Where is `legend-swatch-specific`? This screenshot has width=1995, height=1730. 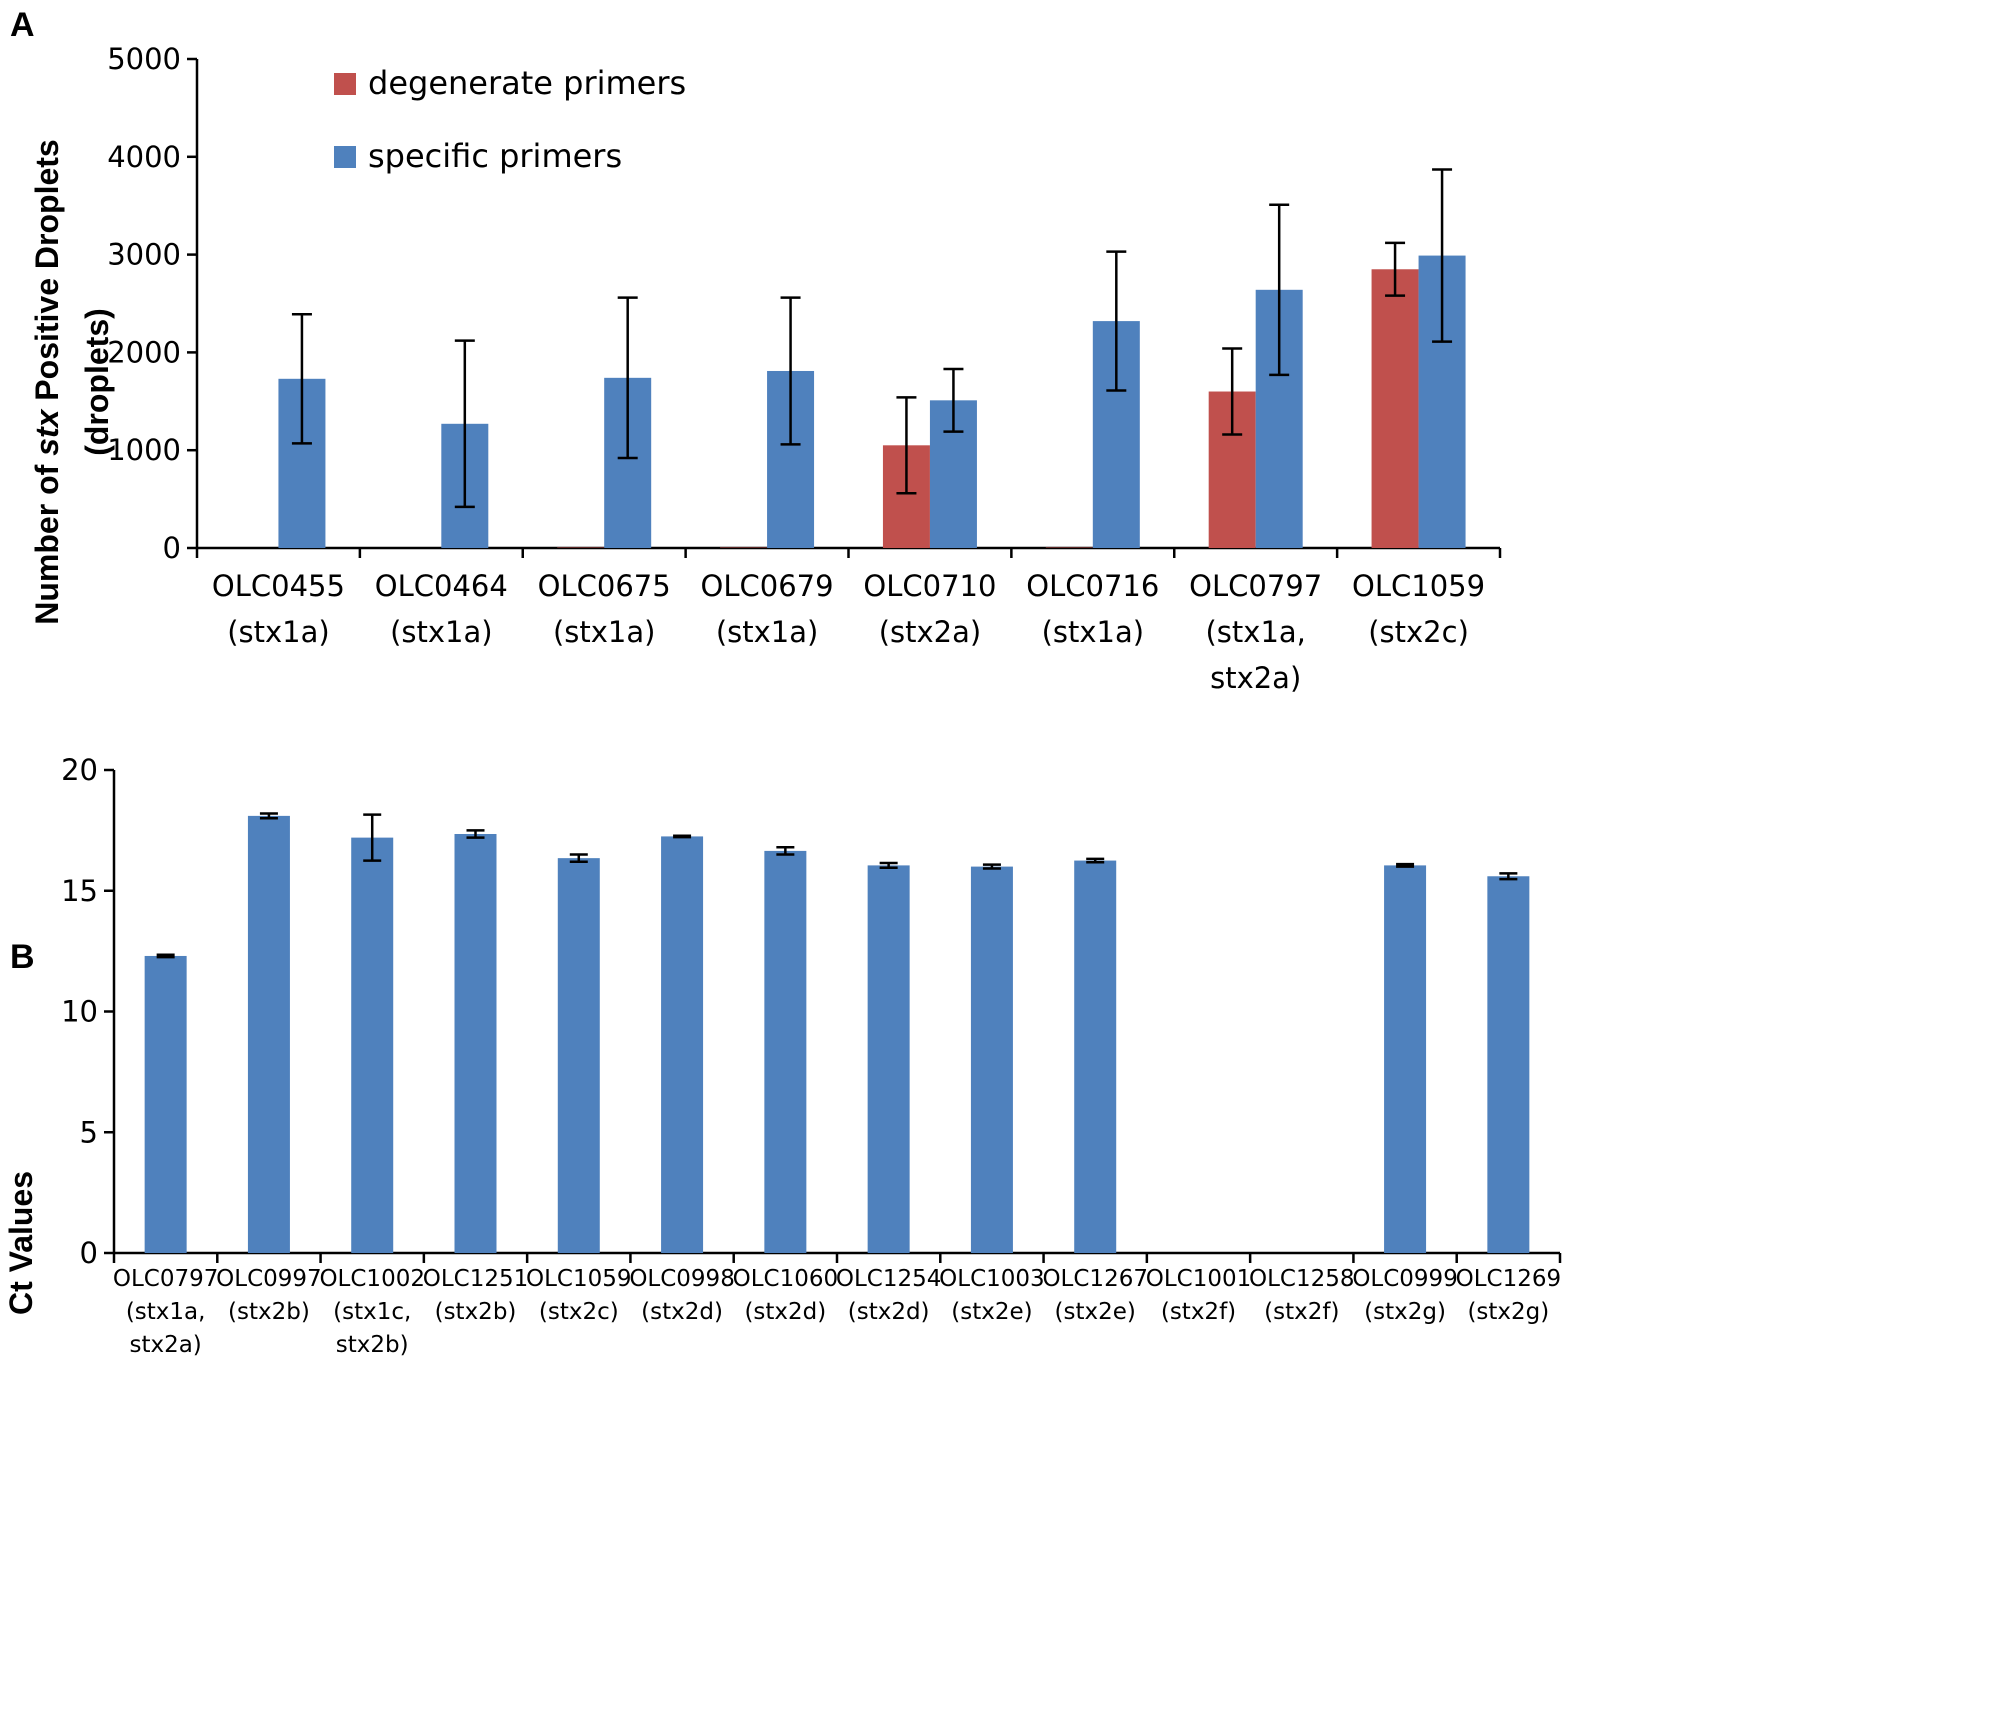 legend-swatch-specific is located at coordinates (345, 157).